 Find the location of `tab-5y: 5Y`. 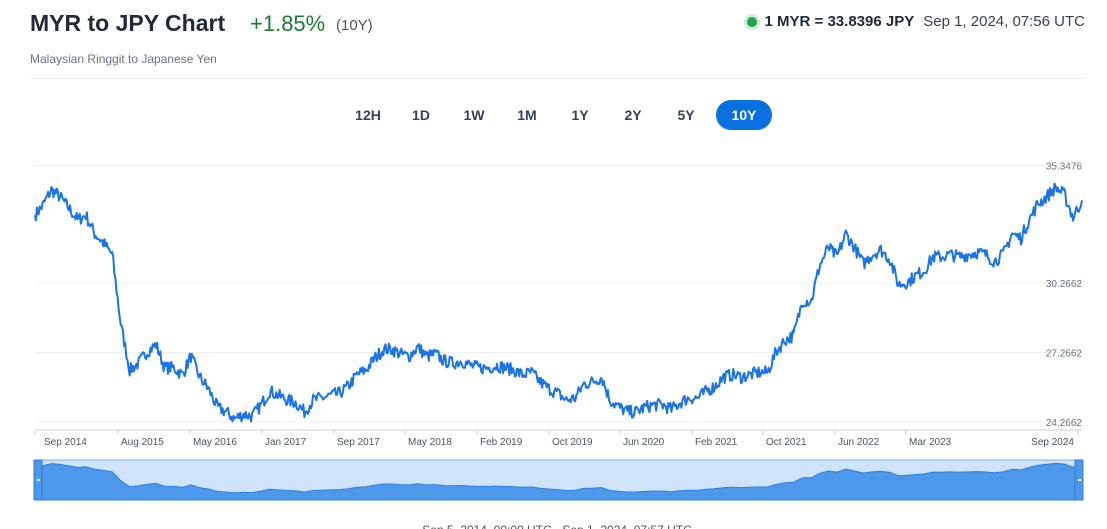

tab-5y: 5Y is located at coordinates (686, 115).